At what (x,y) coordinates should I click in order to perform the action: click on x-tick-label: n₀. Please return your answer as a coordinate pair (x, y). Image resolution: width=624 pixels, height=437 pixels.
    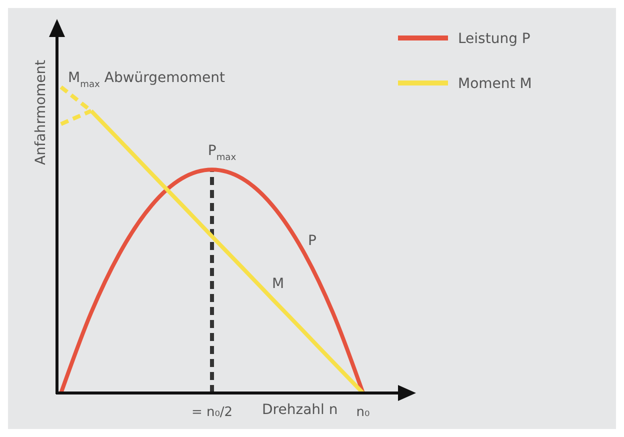
    Looking at the image, I should click on (363, 412).